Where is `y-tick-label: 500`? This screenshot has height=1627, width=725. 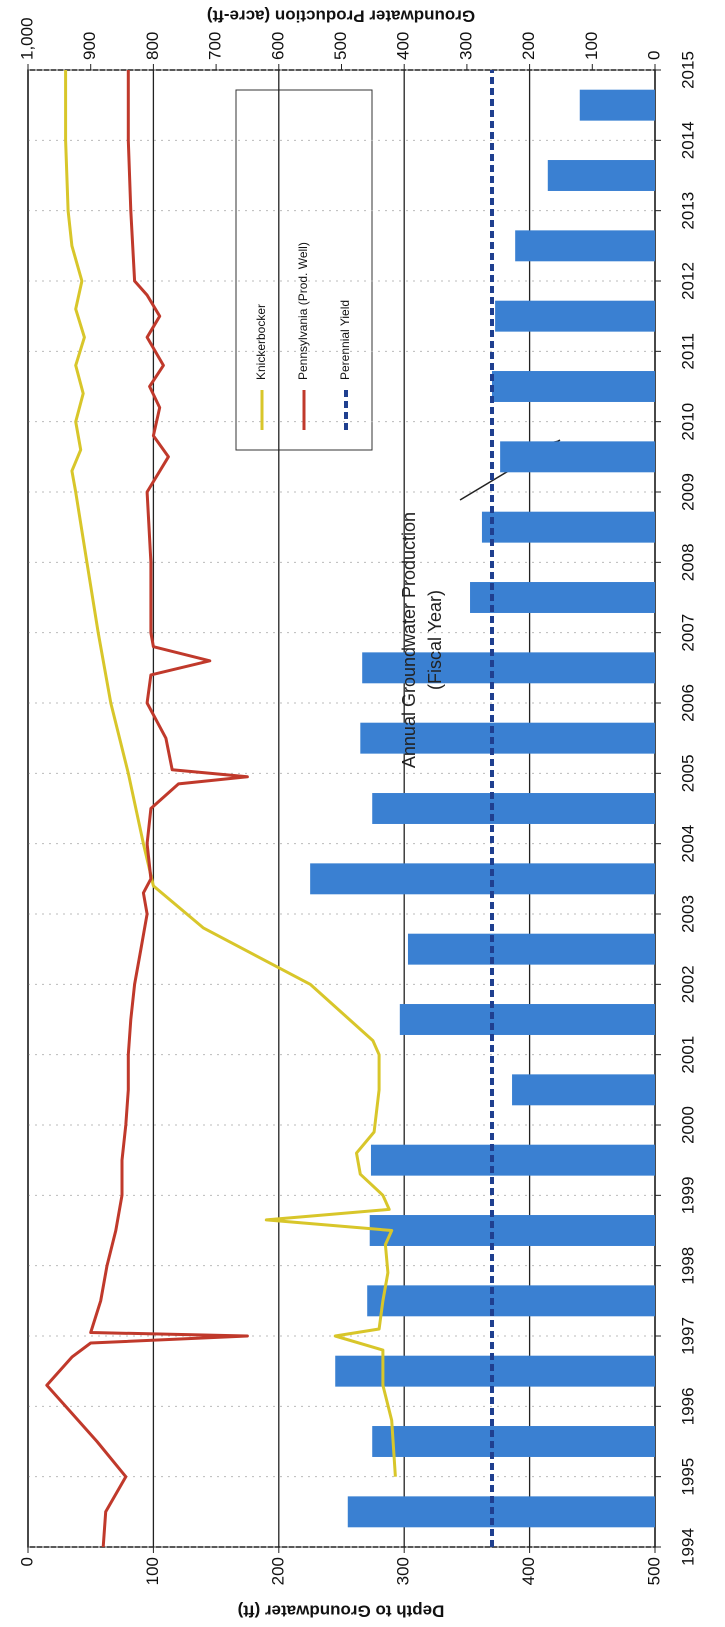
y-tick-label: 500 is located at coordinates (653, 1571).